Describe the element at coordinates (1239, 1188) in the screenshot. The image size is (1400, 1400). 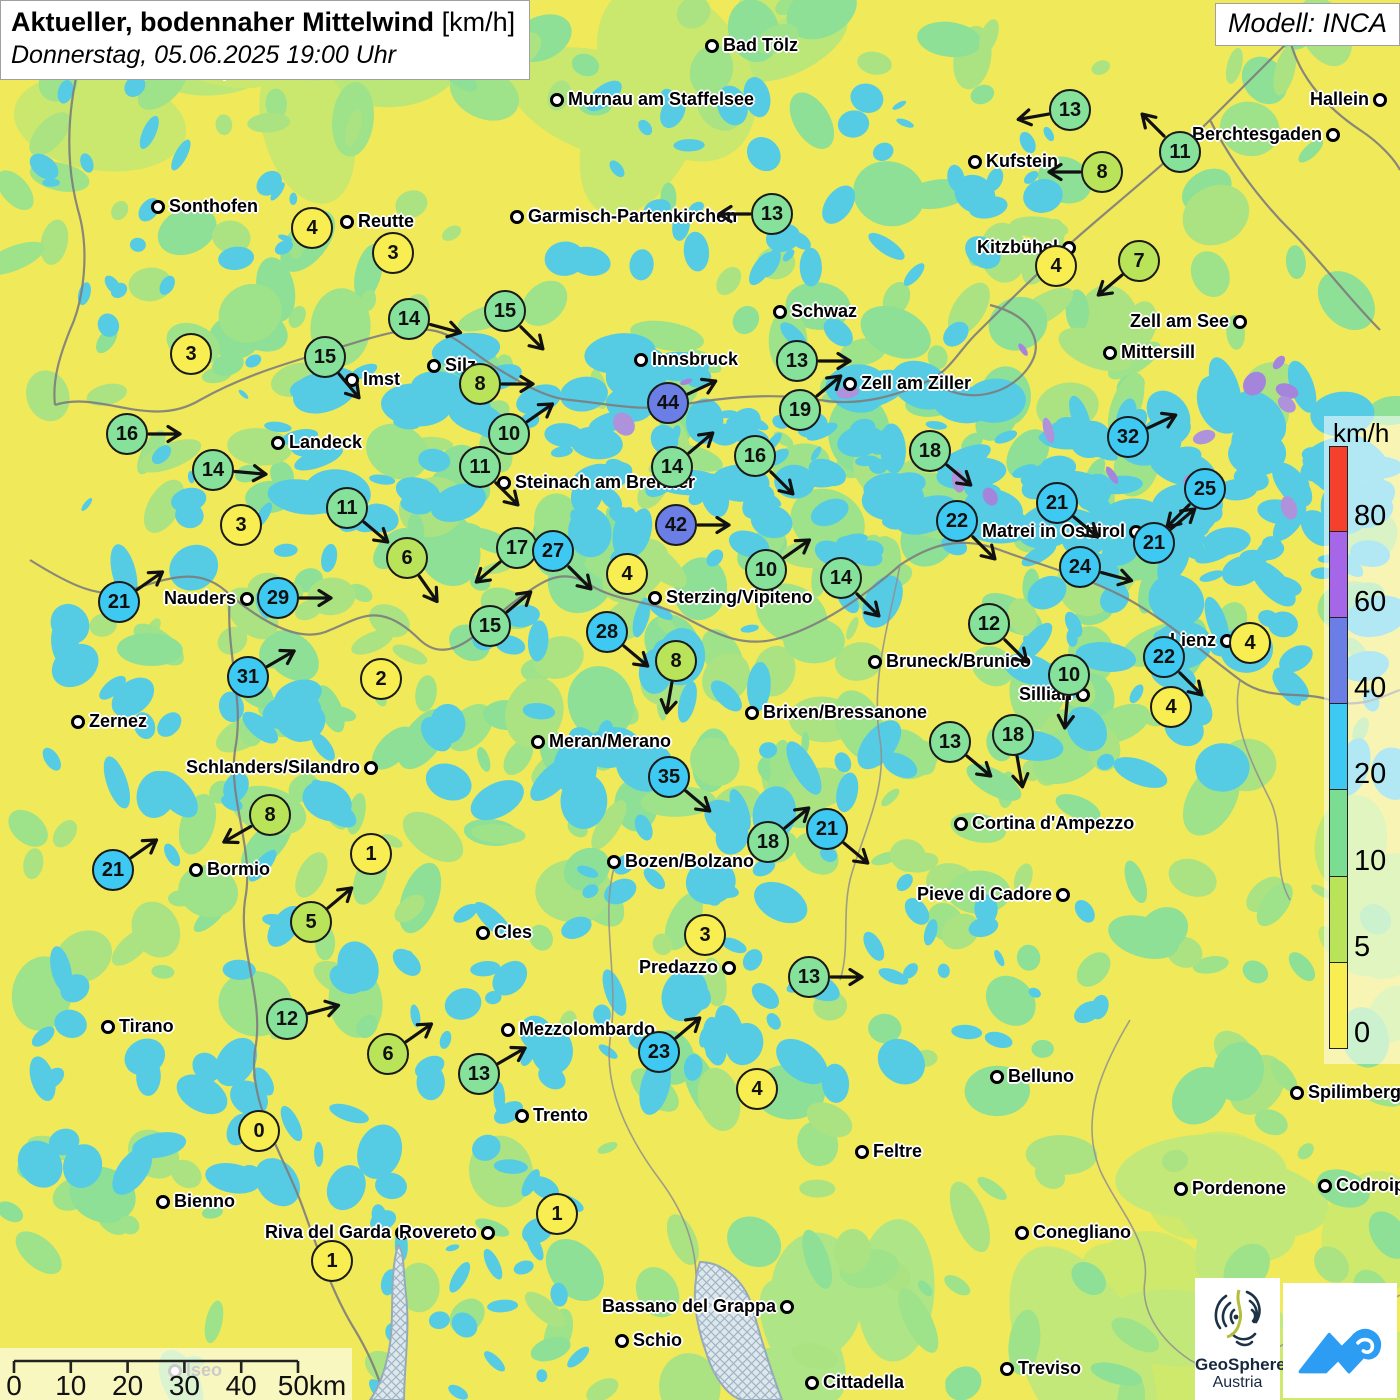
I see `city-label: Pordenone` at that location.